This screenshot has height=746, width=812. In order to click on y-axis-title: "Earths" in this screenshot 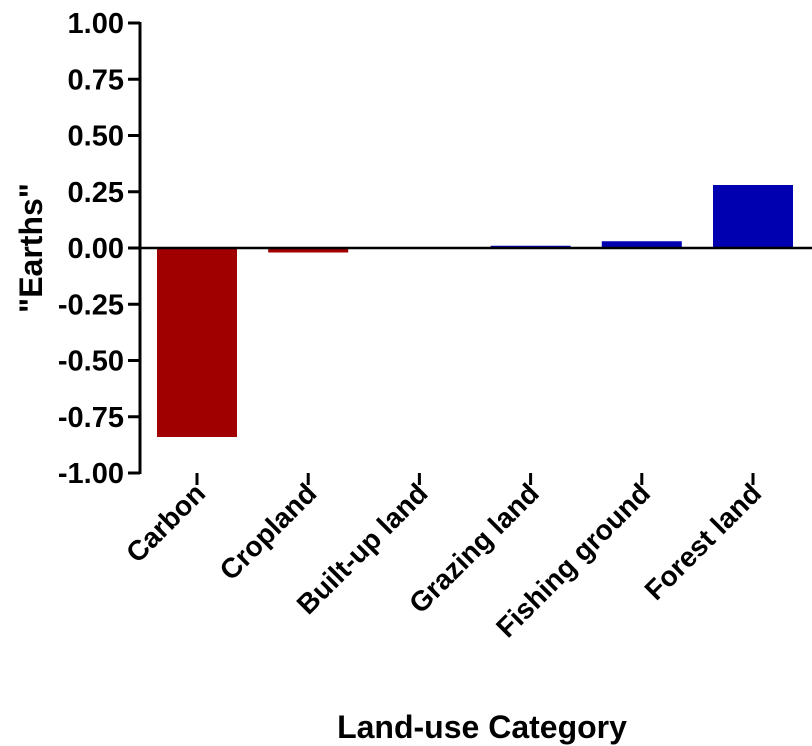, I will do `click(31, 248)`.